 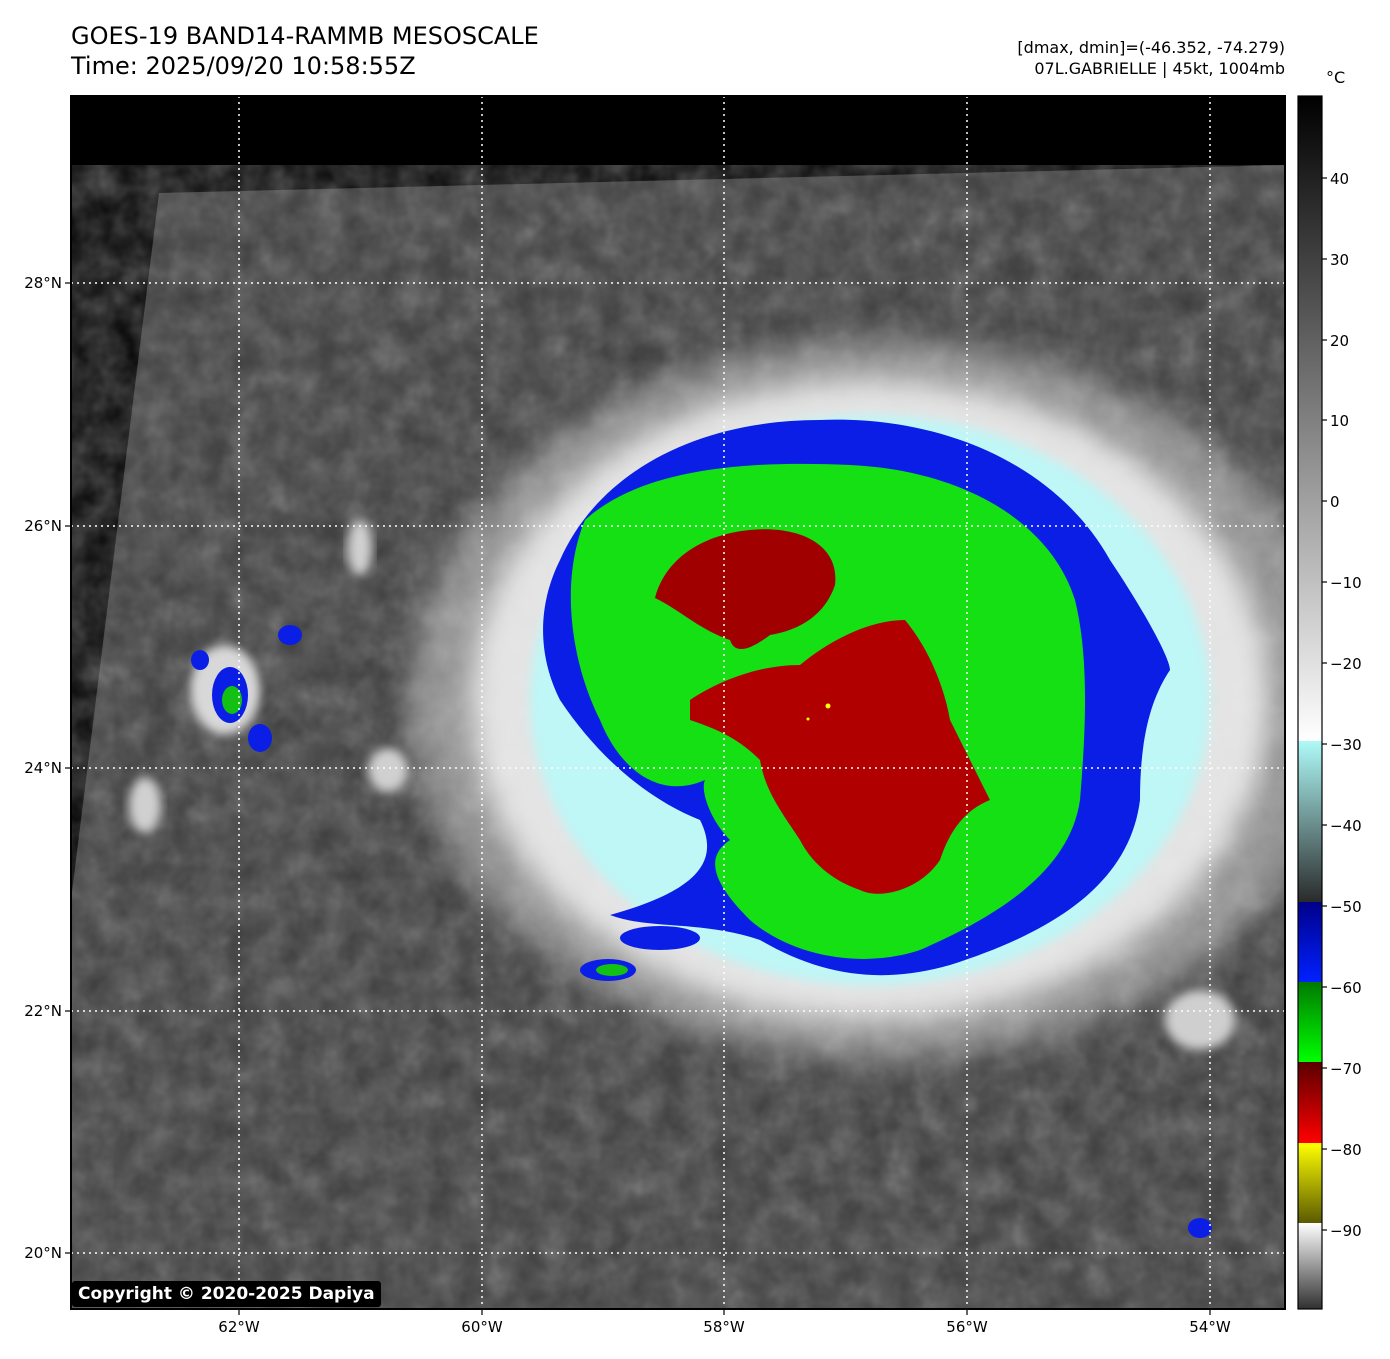 What do you see at coordinates (243, 66) in the screenshot?
I see `chart-timestamp: Time: 2025/09/20 10:58:55Z` at bounding box center [243, 66].